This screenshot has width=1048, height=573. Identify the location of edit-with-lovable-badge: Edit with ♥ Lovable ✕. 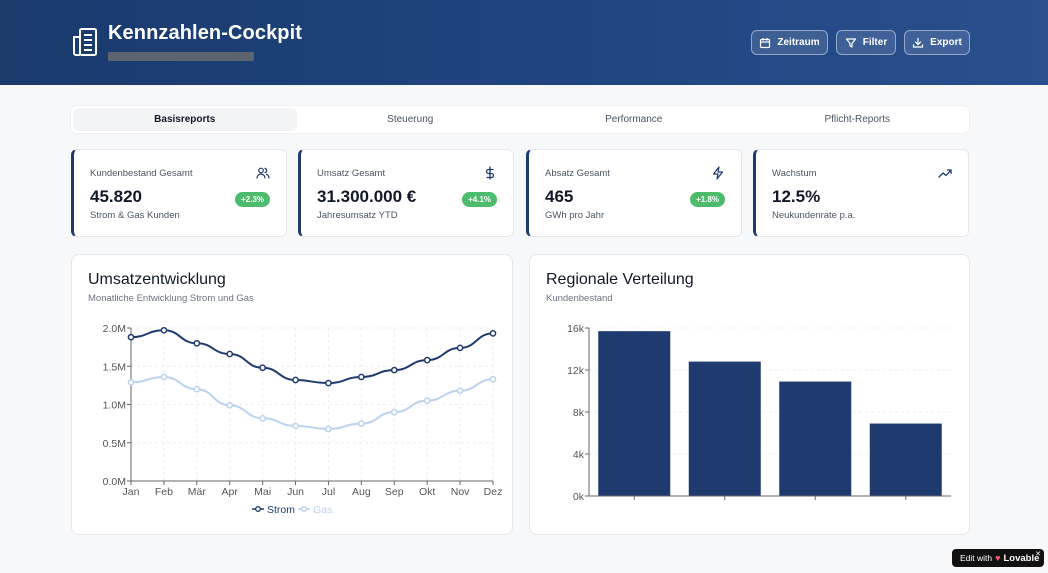
(998, 558).